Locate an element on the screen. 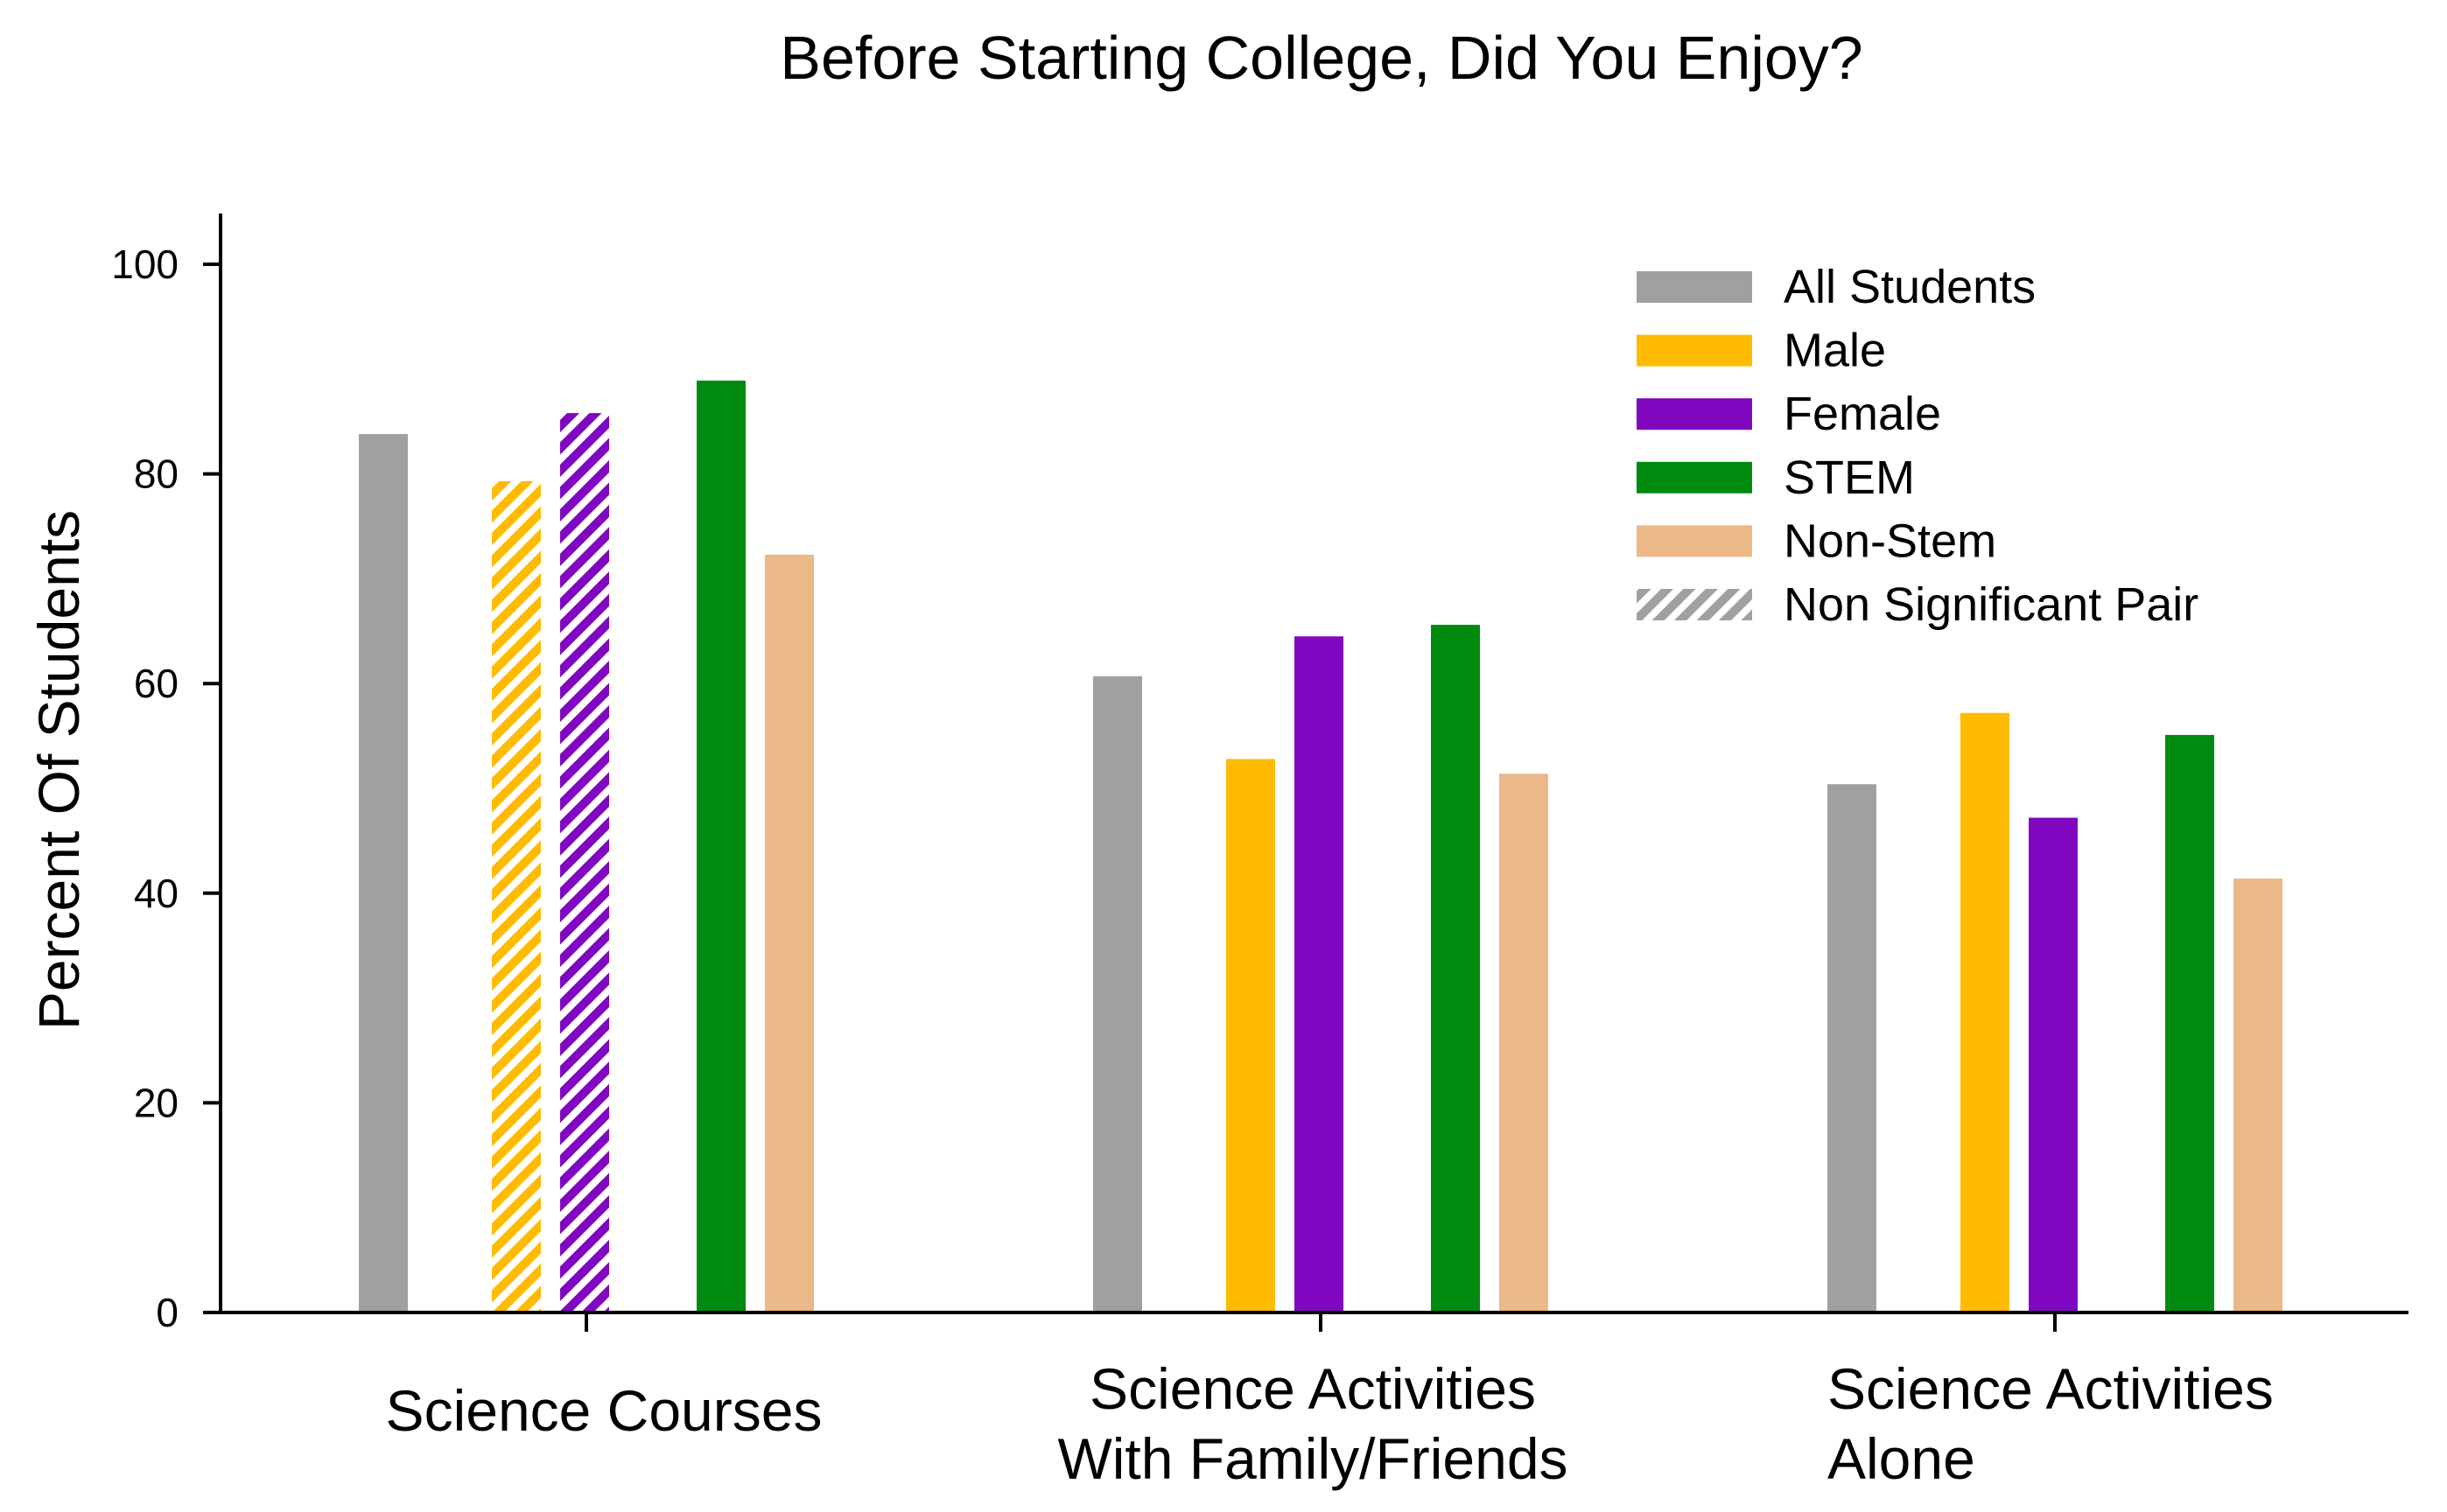 Image resolution: width=2447 pixels, height=1512 pixels. bar-all-students-science-activities-alone is located at coordinates (1852, 1048).